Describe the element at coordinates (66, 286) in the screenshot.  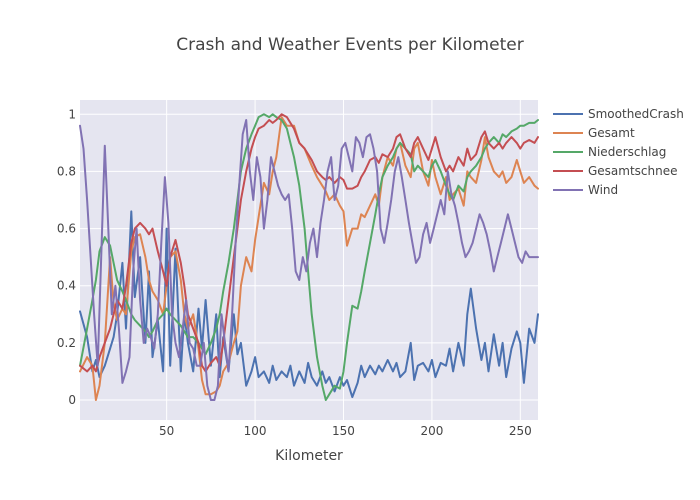
I see `y-tick-label: 0.4` at that location.